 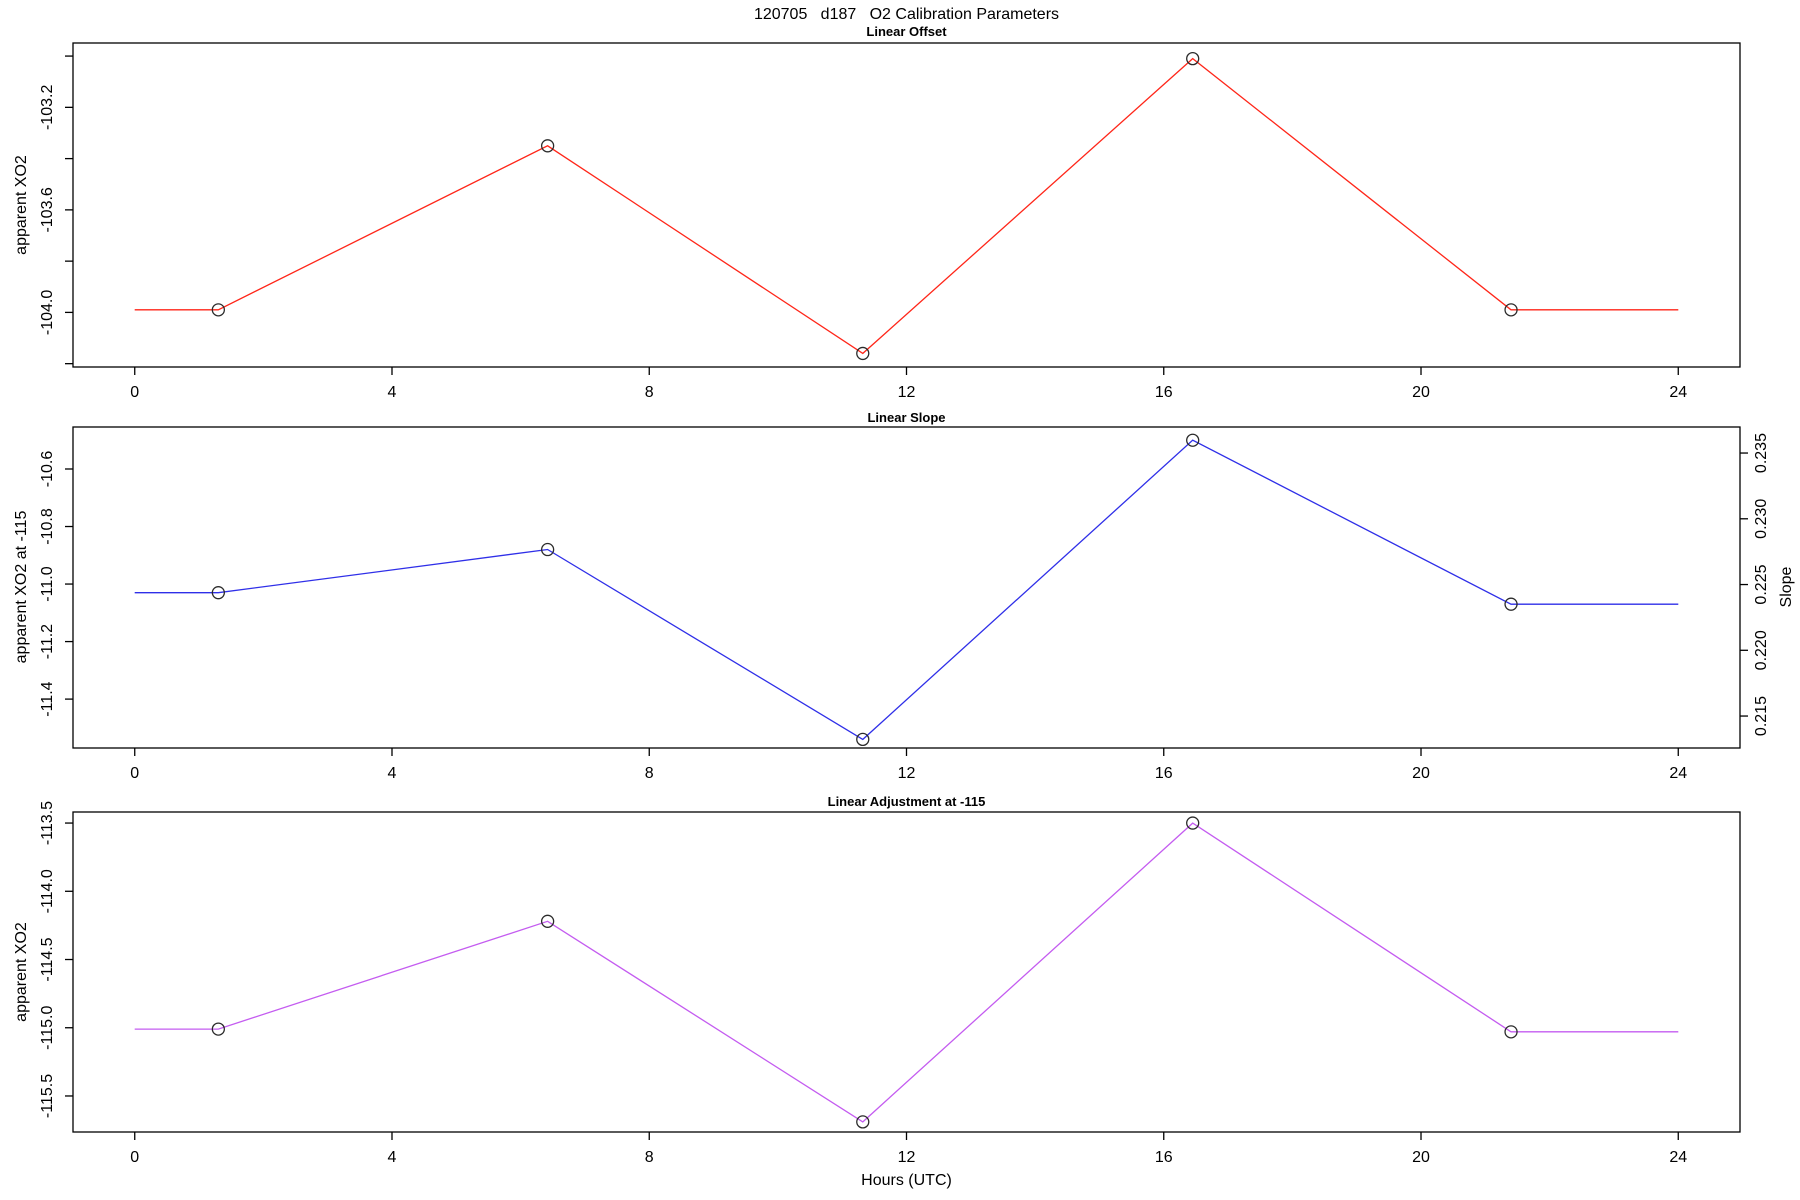 What do you see at coordinates (47, 526) in the screenshot?
I see `y-tick-label: -10.8` at bounding box center [47, 526].